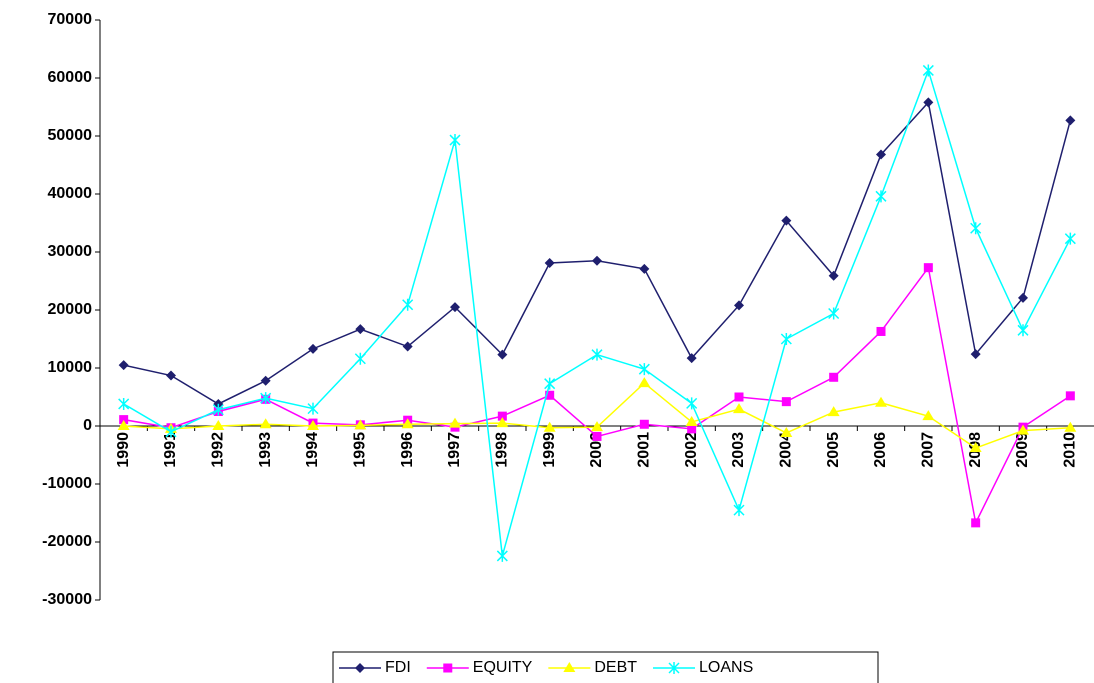 The width and height of the screenshot is (1094, 683). What do you see at coordinates (170, 450) in the screenshot?
I see `x-tick-label: 1991` at bounding box center [170, 450].